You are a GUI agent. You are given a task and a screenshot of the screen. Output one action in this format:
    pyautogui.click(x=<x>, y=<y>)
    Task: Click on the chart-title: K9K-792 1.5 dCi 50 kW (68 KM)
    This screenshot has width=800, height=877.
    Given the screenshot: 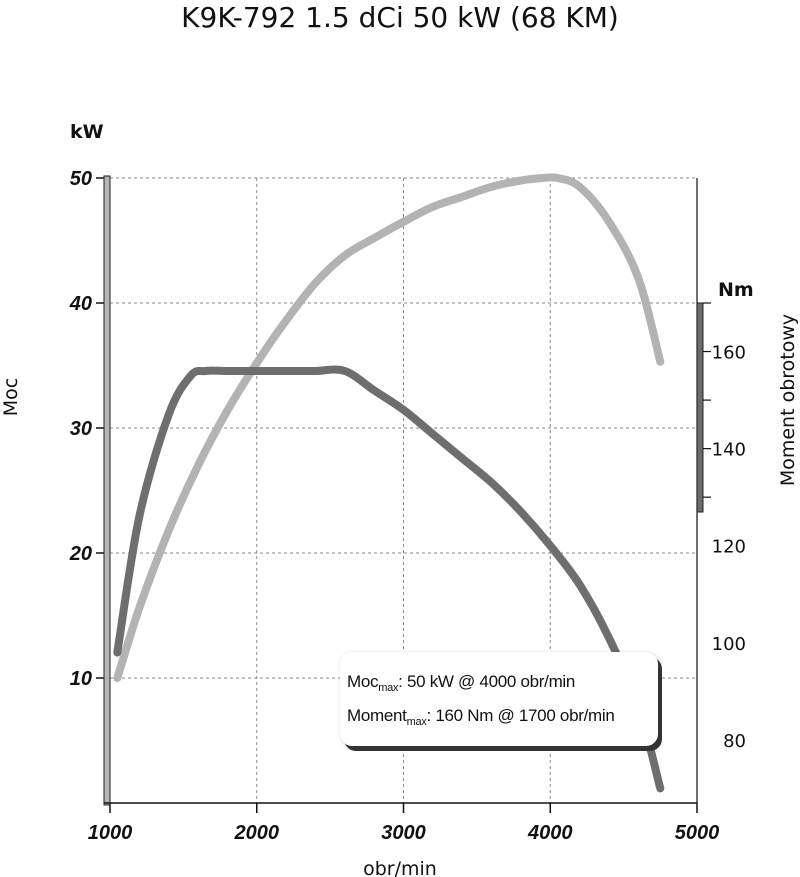 What is the action you would take?
    pyautogui.click(x=400, y=17)
    